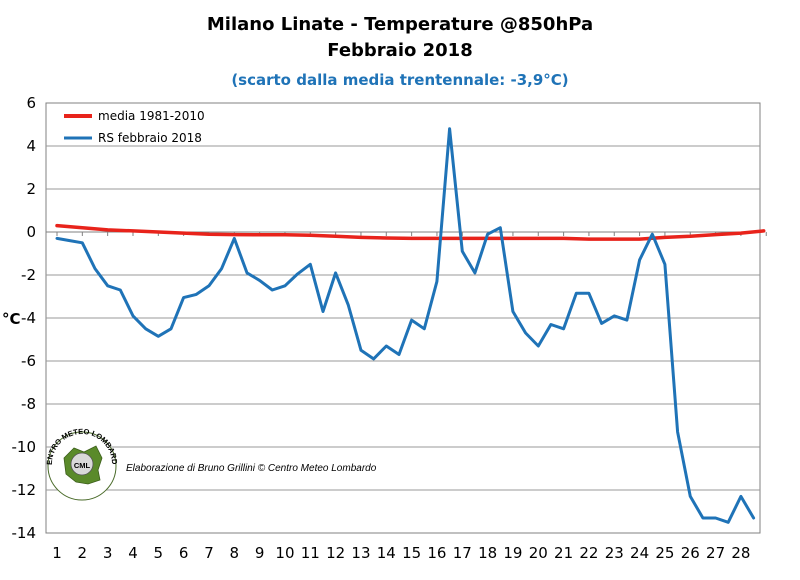  What do you see at coordinates (209, 553) in the screenshot?
I see `x-tick-label: 7` at bounding box center [209, 553].